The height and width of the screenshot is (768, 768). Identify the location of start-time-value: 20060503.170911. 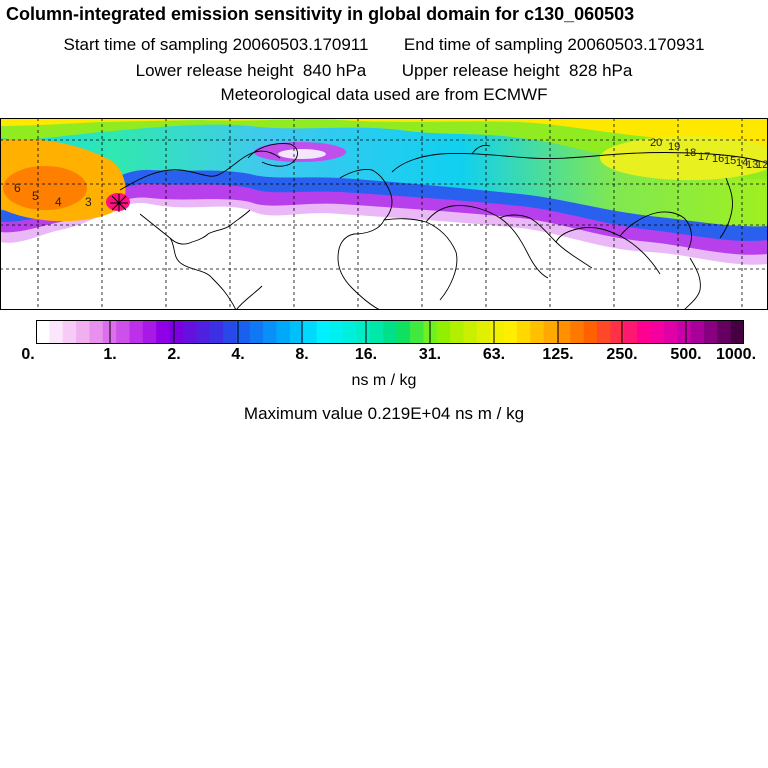
(300, 44).